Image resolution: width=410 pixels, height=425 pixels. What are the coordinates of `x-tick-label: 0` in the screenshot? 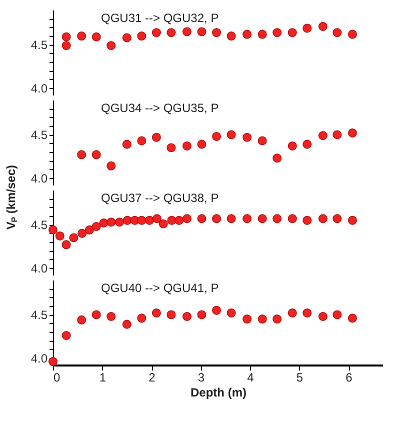 It's located at (57, 377).